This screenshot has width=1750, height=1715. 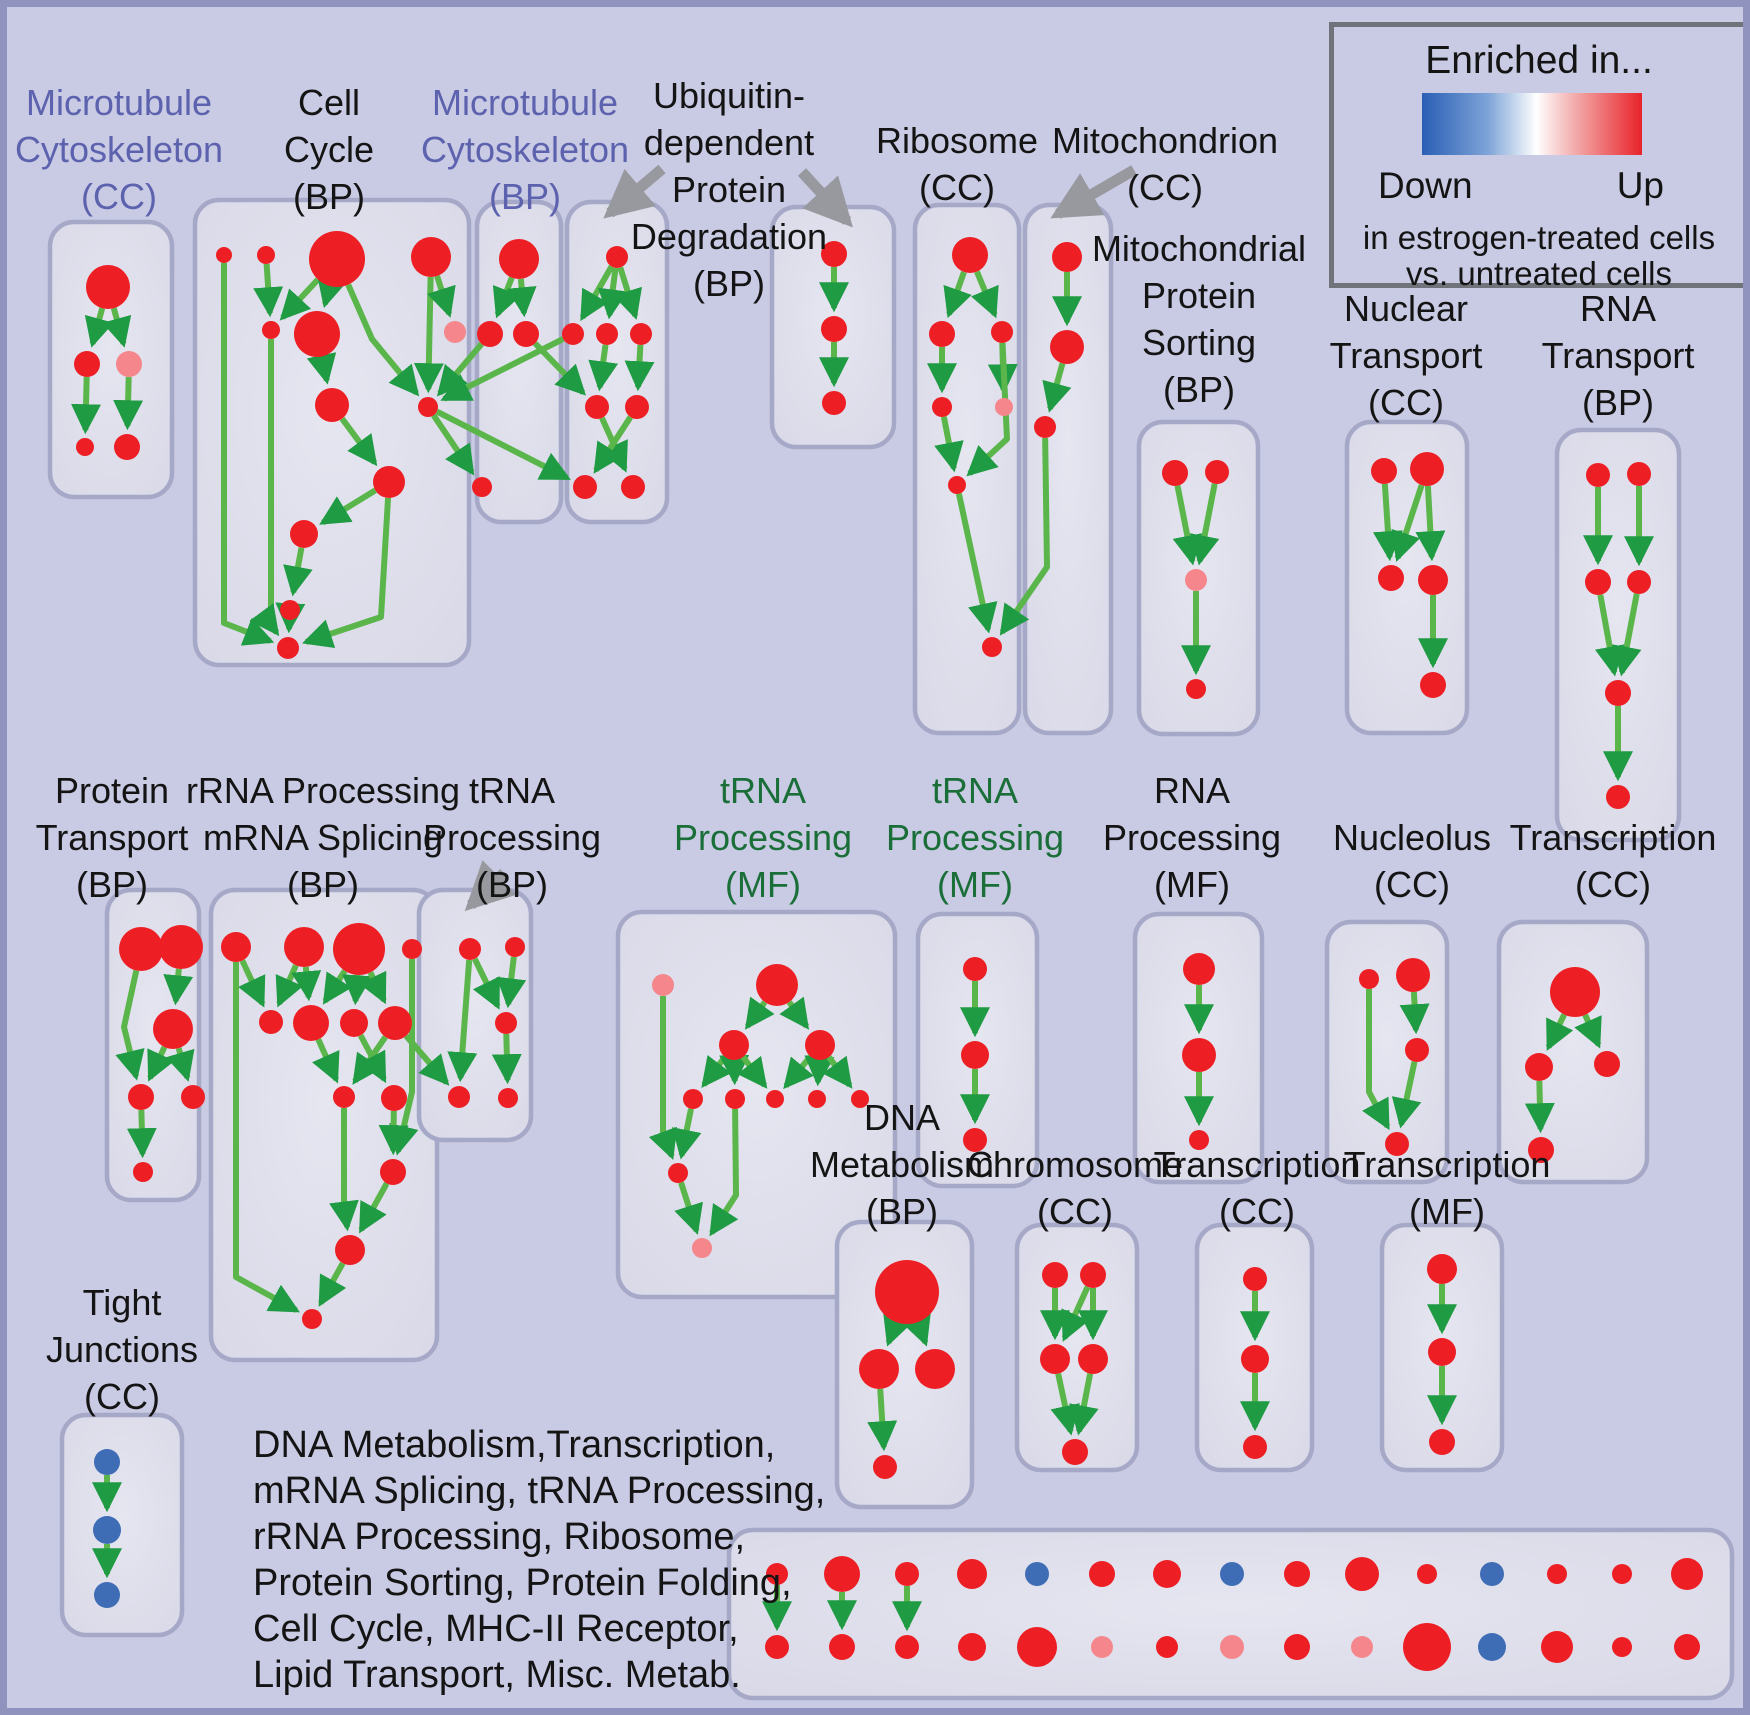 What do you see at coordinates (522, 1583) in the screenshot?
I see `collapsed-categories-note-line: Protein Sorting, Protein Folding,` at bounding box center [522, 1583].